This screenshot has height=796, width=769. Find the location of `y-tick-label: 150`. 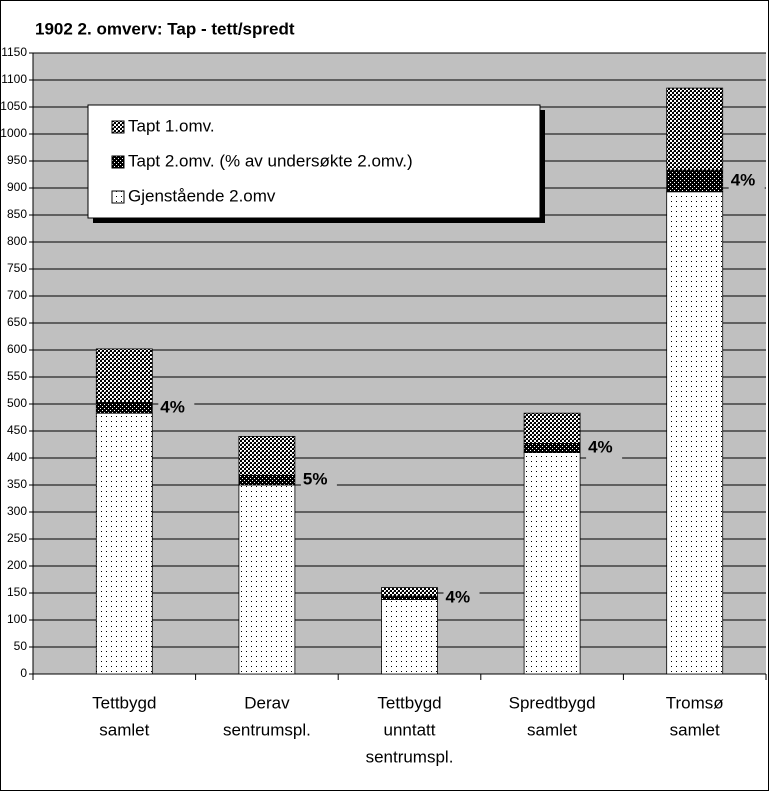

y-tick-label: 150 is located at coordinates (17, 592).